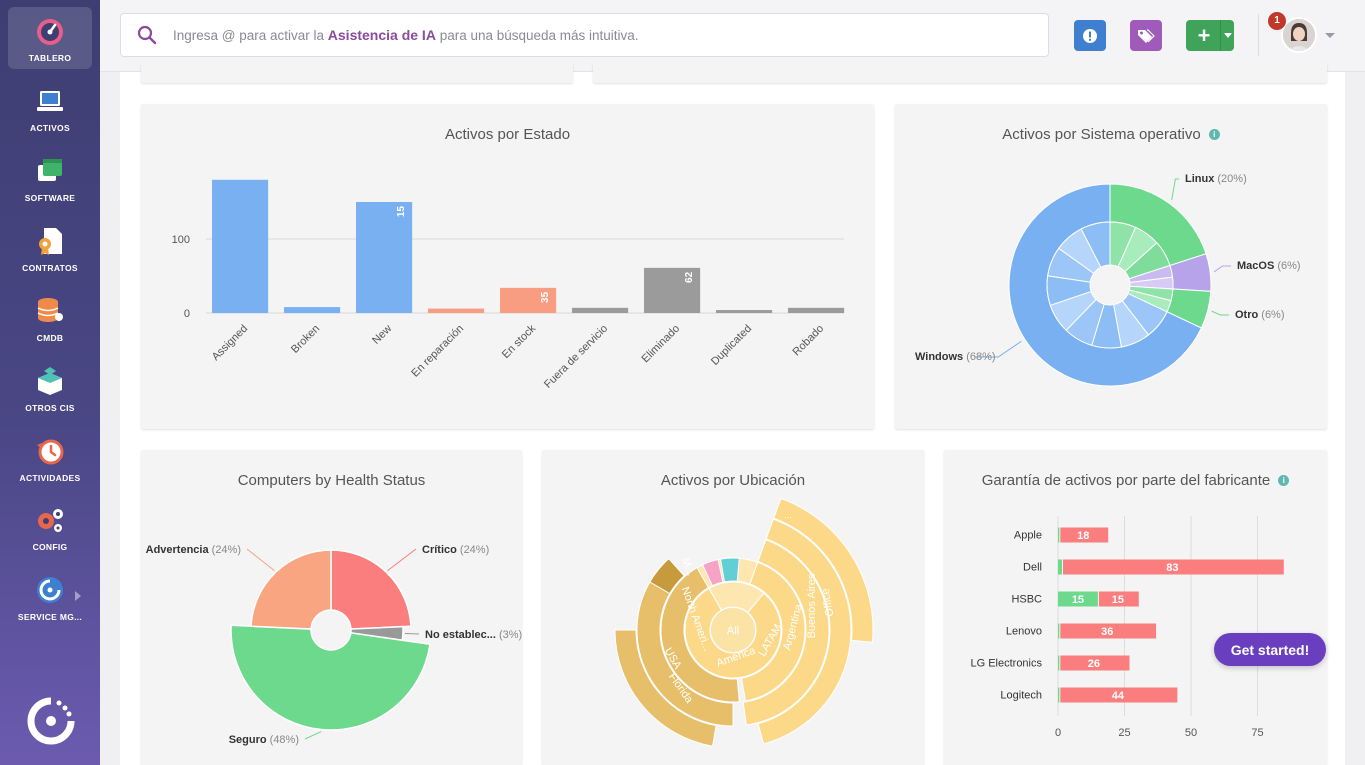 The width and height of the screenshot is (1365, 765). Describe the element at coordinates (519, 341) in the screenshot. I see `x-tick-label: En stock` at that location.